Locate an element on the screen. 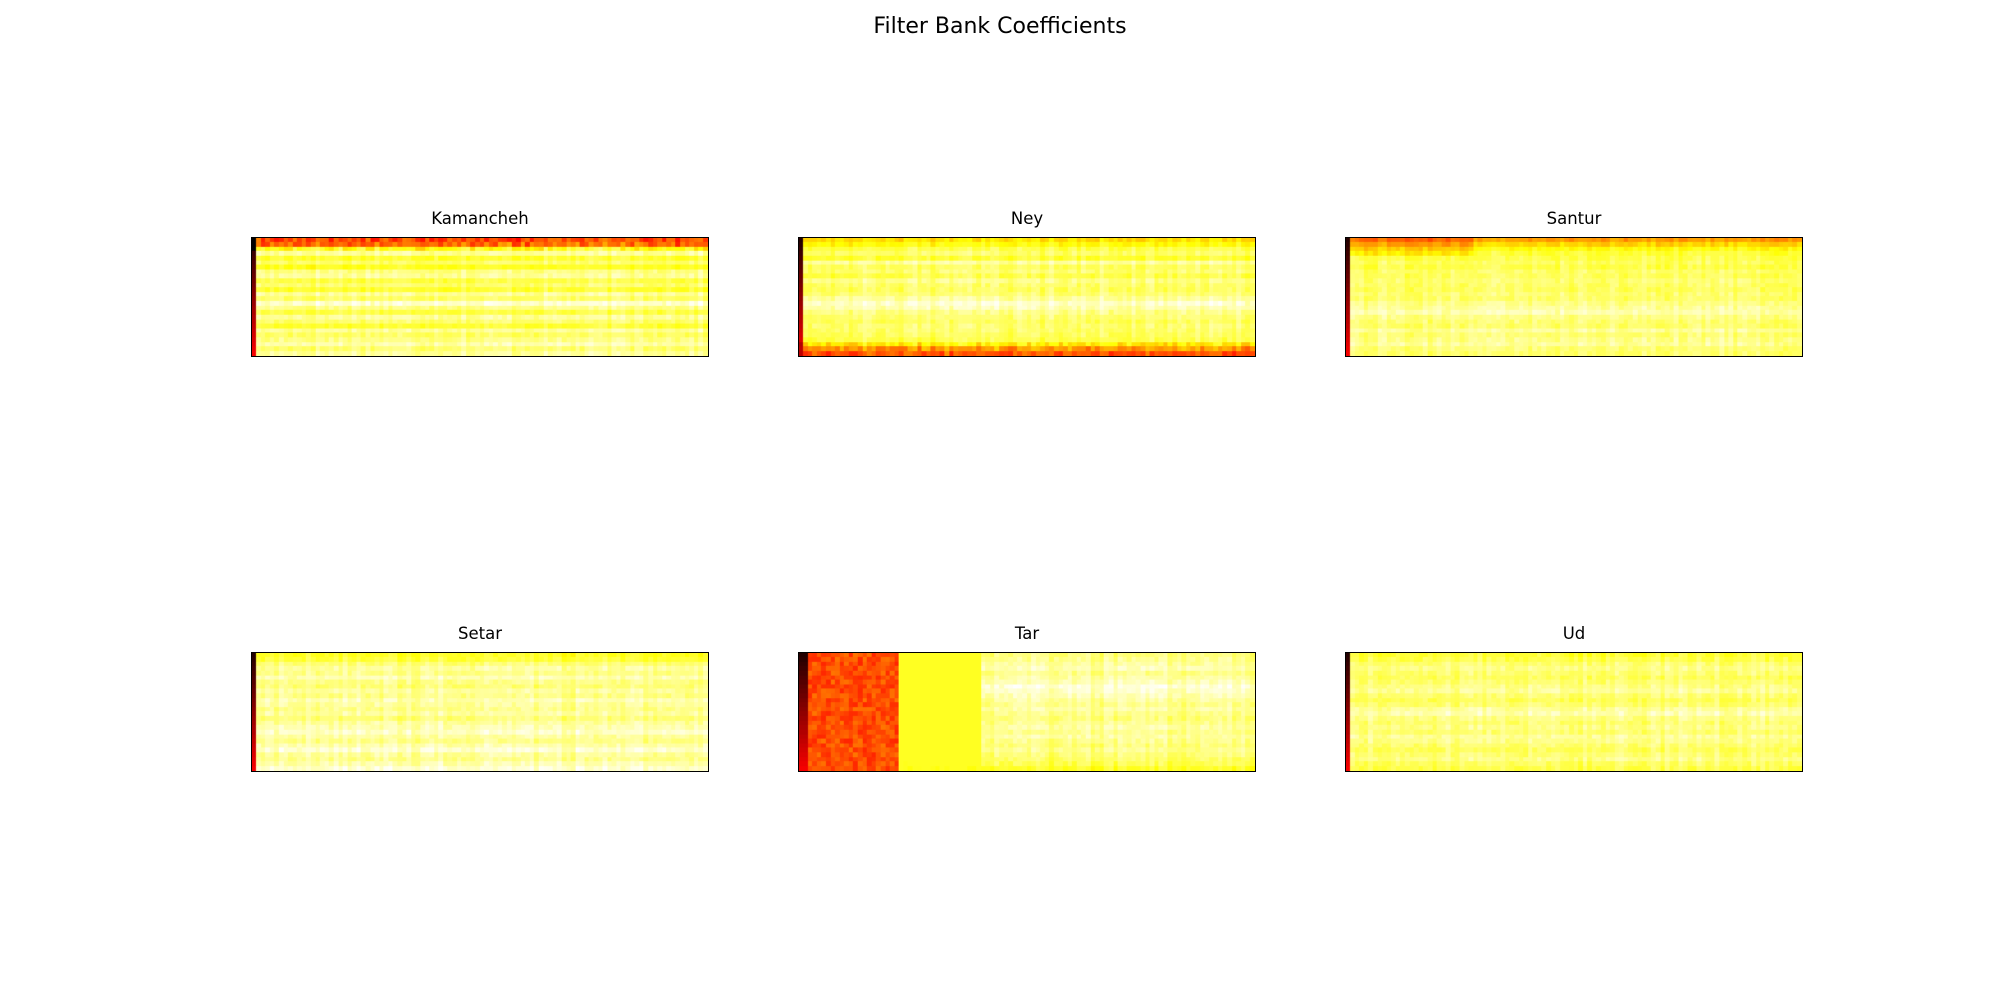  panel-tar: Tar is located at coordinates (1027, 698).